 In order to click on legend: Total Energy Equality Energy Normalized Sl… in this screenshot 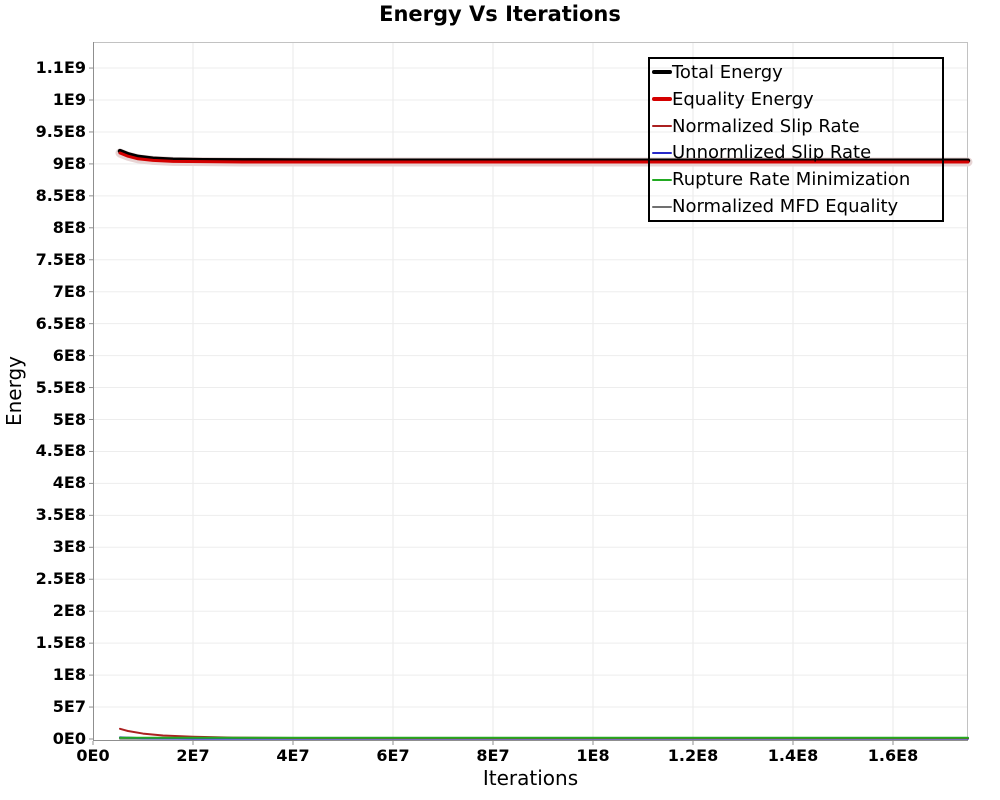, I will do `click(796, 139)`.